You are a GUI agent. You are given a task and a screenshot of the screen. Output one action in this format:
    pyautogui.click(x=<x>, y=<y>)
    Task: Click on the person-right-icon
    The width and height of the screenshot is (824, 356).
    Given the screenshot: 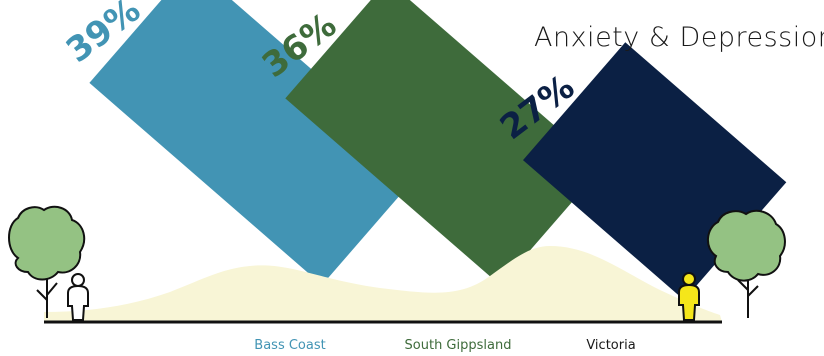 What is the action you would take?
    pyautogui.click(x=689, y=296)
    